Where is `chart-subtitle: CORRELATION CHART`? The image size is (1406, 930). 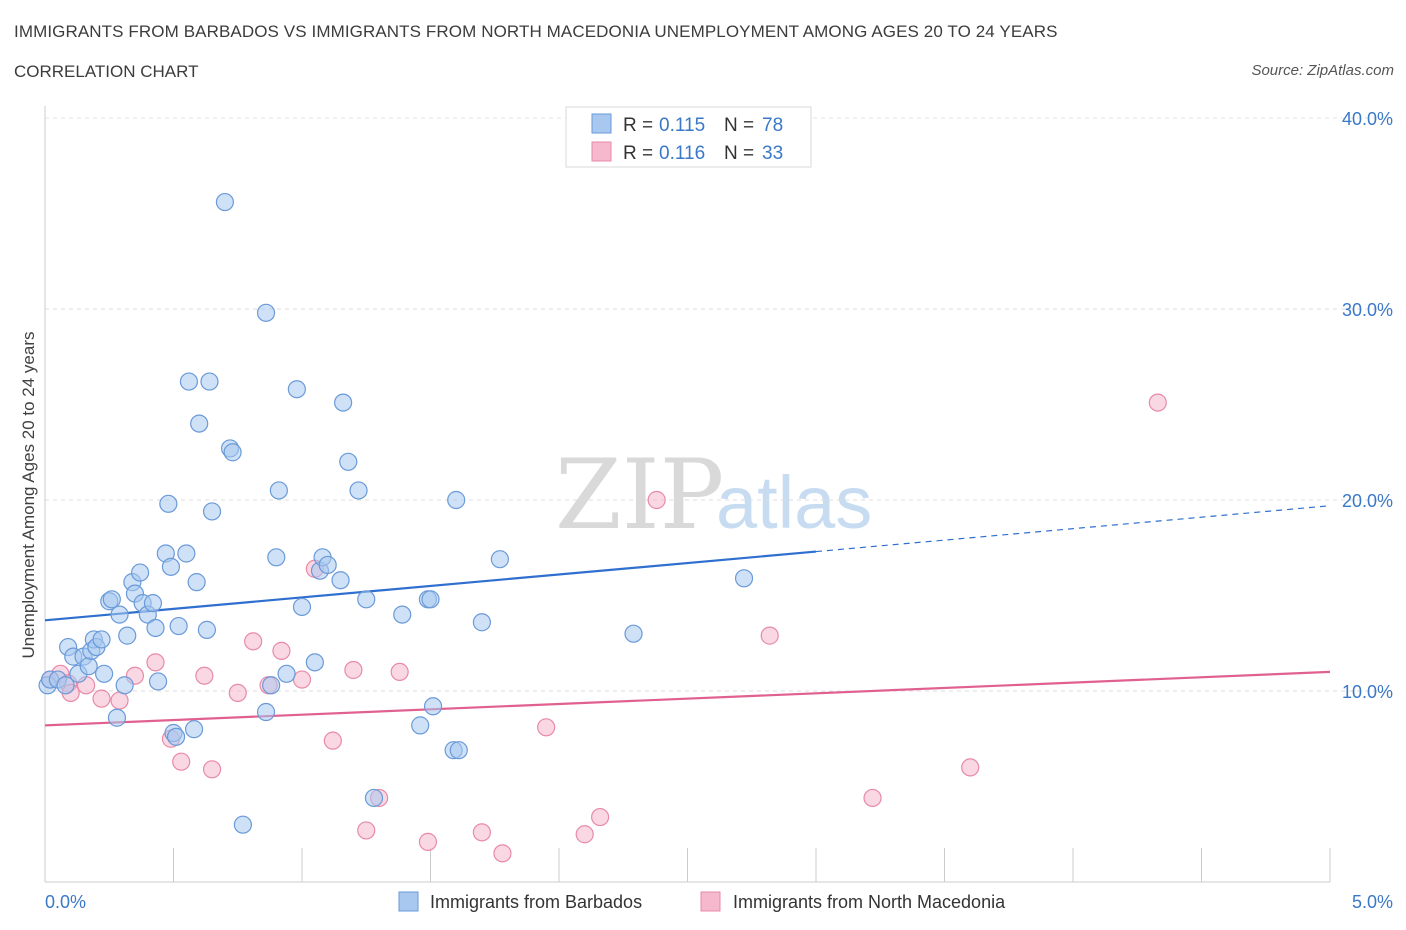 chart-subtitle: CORRELATION CHART is located at coordinates (106, 71).